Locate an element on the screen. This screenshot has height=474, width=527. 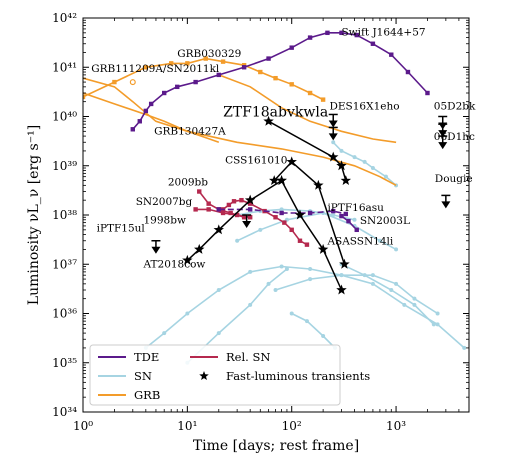
annotation-label: DES16X1eho is located at coordinates (364, 106).